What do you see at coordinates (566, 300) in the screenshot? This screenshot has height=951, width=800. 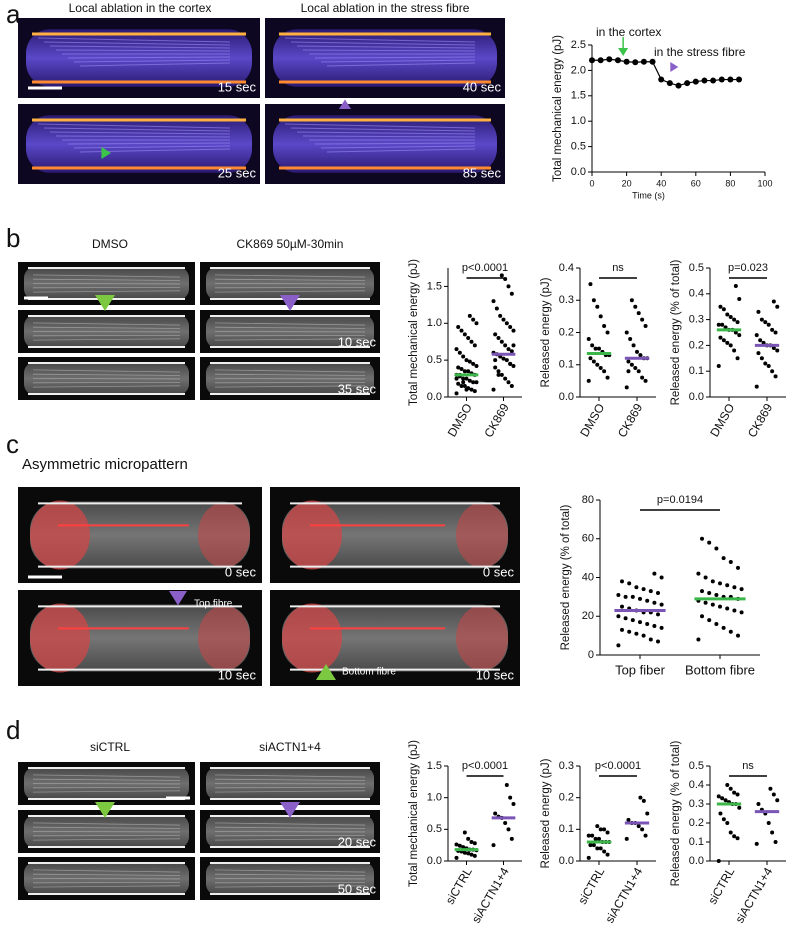 I see `y-tick-label: 0.3` at bounding box center [566, 300].